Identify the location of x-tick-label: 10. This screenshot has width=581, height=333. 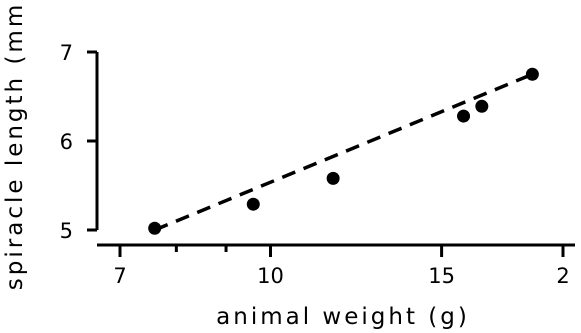
(270, 276).